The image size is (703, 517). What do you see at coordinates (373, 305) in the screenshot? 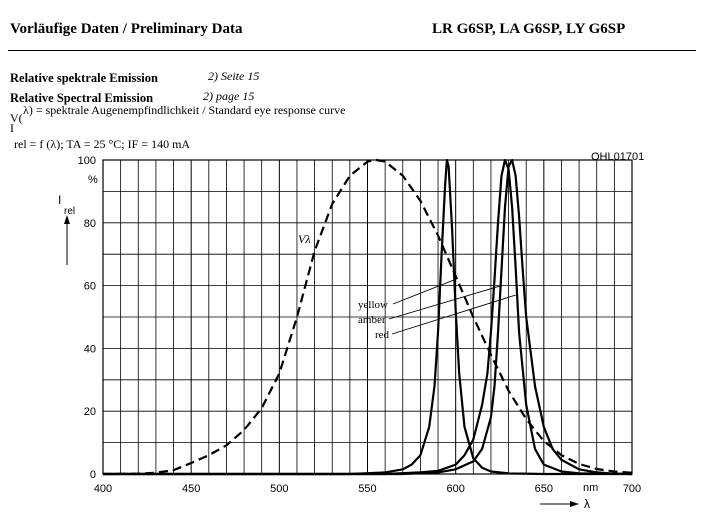
I see `annotation-yellow: yellow` at bounding box center [373, 305].